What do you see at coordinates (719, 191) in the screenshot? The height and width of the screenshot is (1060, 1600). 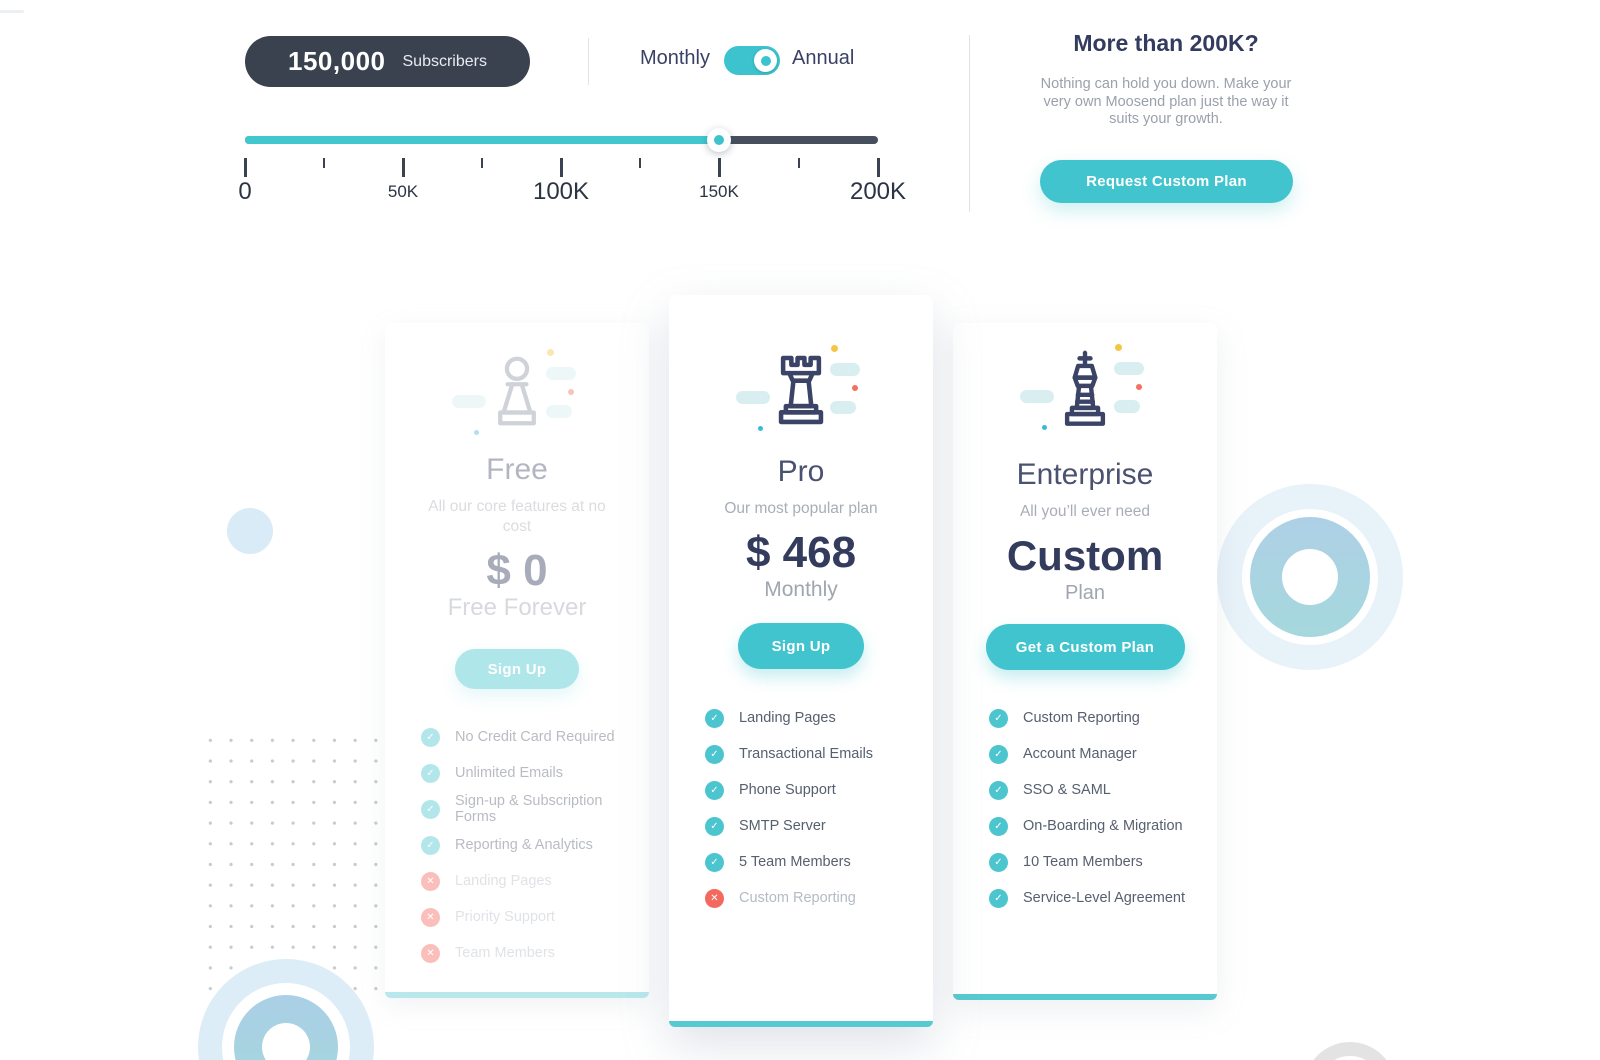 I see `slider-label-150k: 150K` at bounding box center [719, 191].